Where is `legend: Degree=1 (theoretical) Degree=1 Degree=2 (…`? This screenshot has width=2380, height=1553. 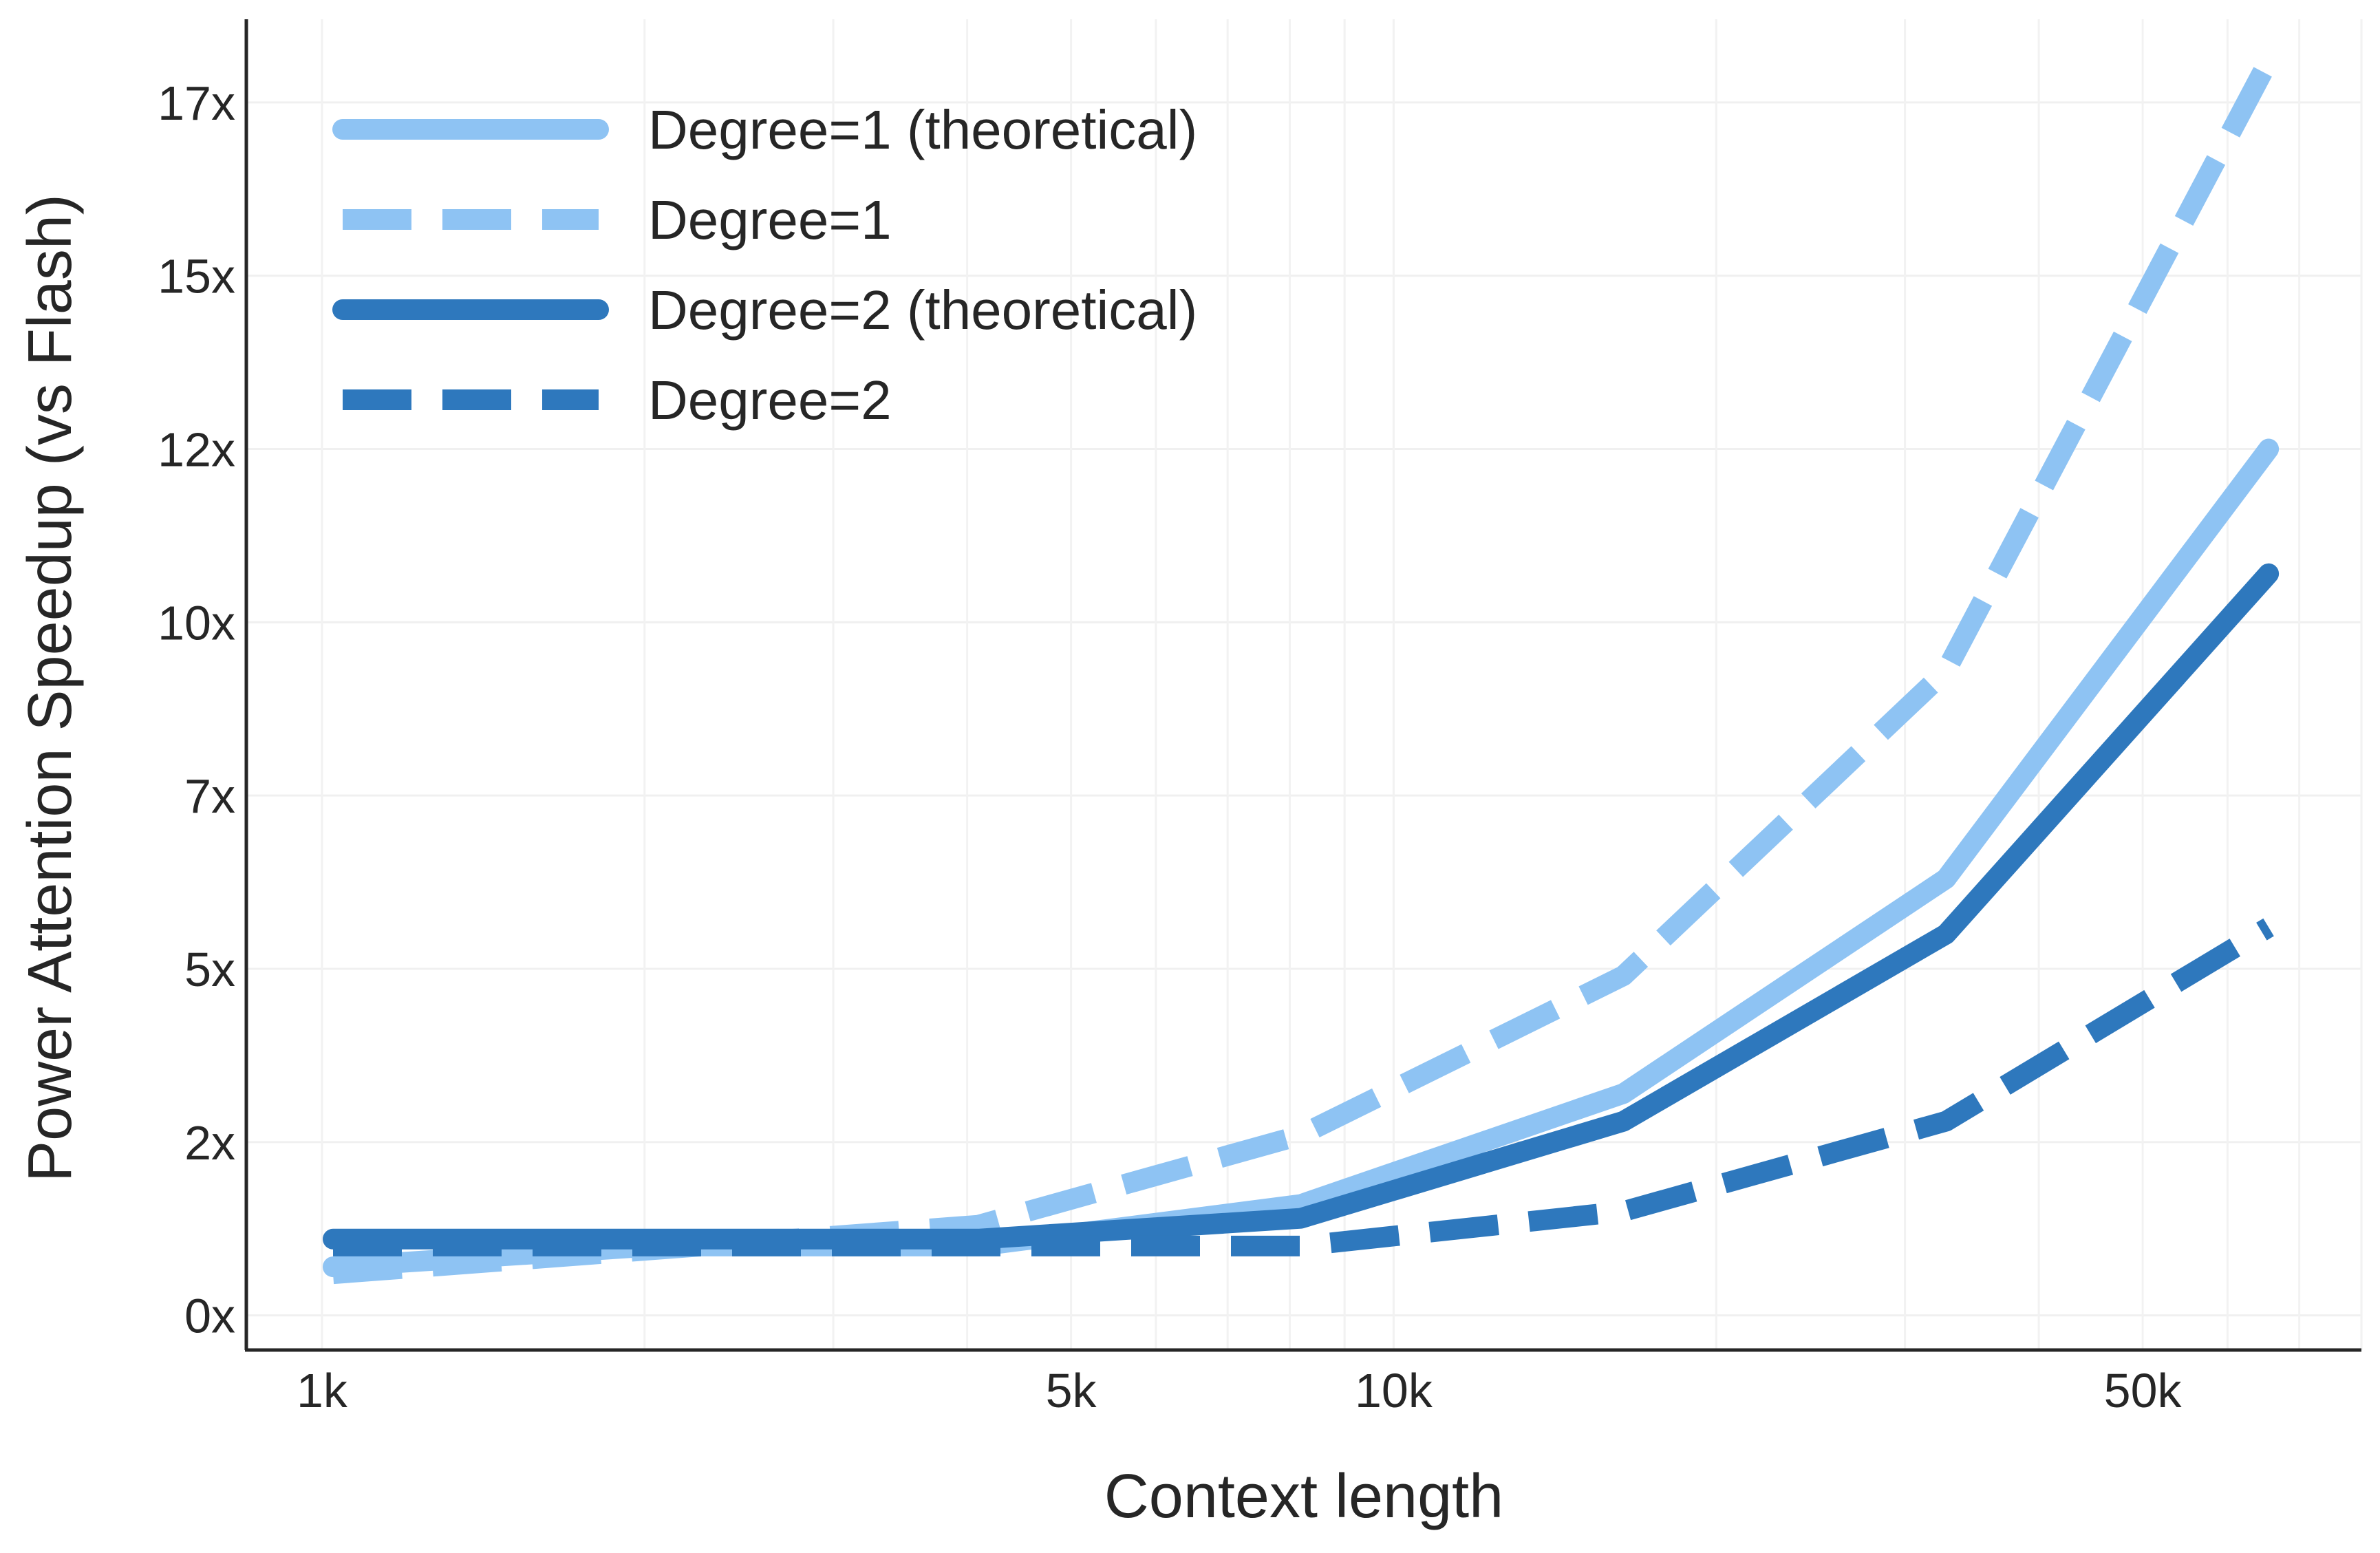 legend: Degree=1 (theoretical) Degree=1 Degree=2 (… is located at coordinates (764, 265).